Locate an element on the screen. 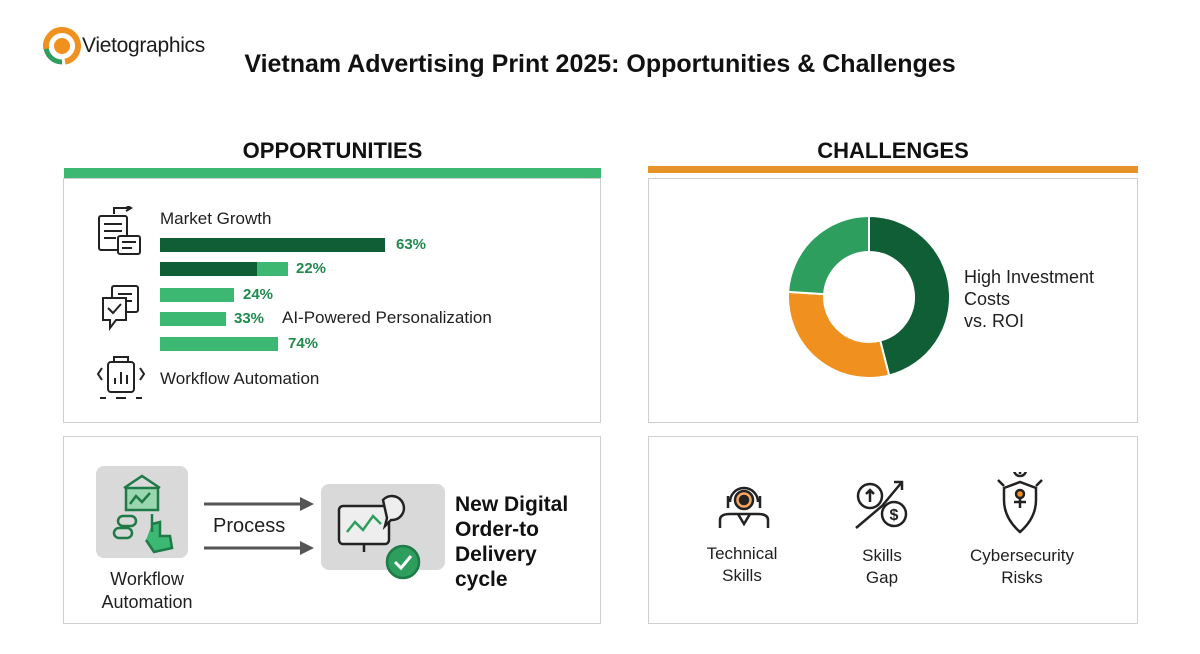  challenge-skills-gap: Skills Gap is located at coordinates (882, 567).